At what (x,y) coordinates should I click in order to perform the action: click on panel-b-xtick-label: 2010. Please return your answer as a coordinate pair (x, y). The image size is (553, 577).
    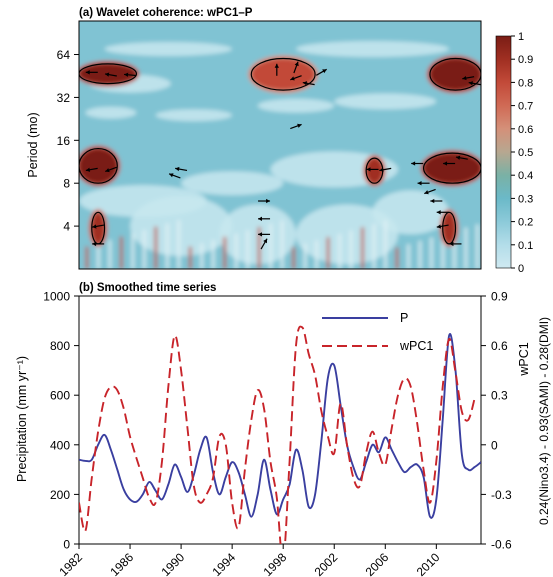
    Looking at the image, I should click on (428, 563).